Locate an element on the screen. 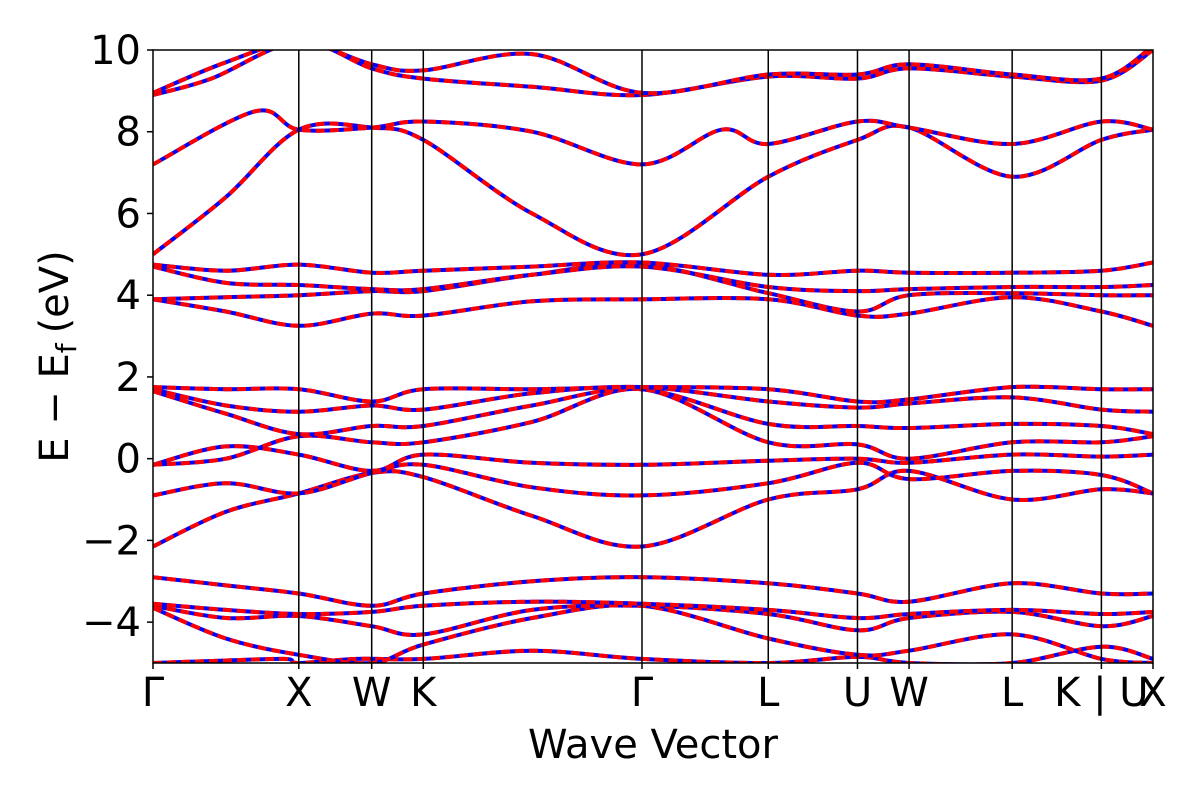  band-5-spin-down is located at coordinates (653, 508).